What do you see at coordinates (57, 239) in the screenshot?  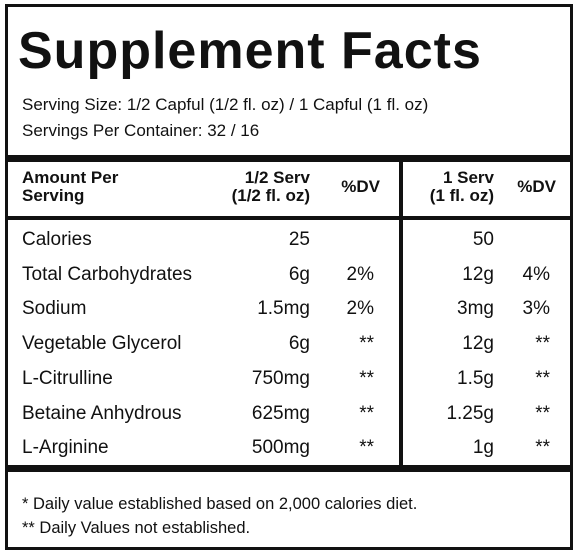 I see `nutrient-name: Calories` at bounding box center [57, 239].